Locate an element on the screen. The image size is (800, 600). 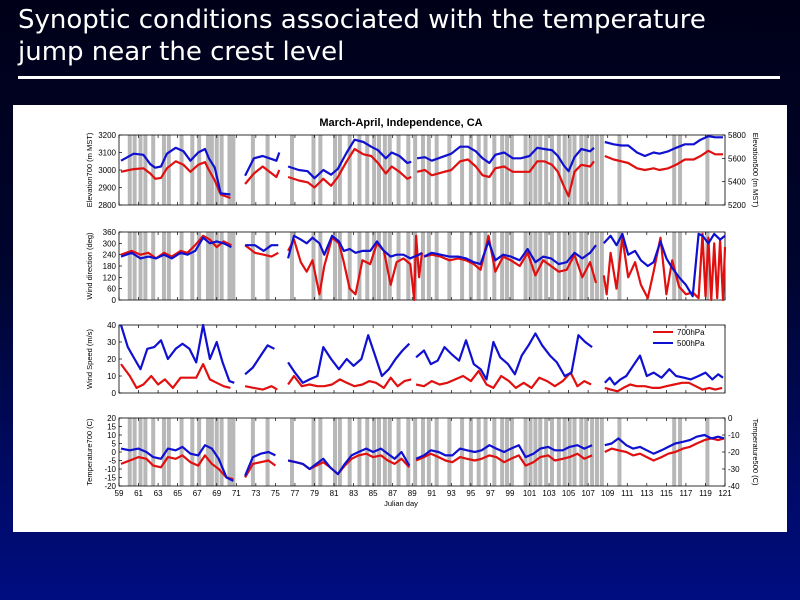
legend: 700hPa 500hPa is located at coordinates (679, 338).